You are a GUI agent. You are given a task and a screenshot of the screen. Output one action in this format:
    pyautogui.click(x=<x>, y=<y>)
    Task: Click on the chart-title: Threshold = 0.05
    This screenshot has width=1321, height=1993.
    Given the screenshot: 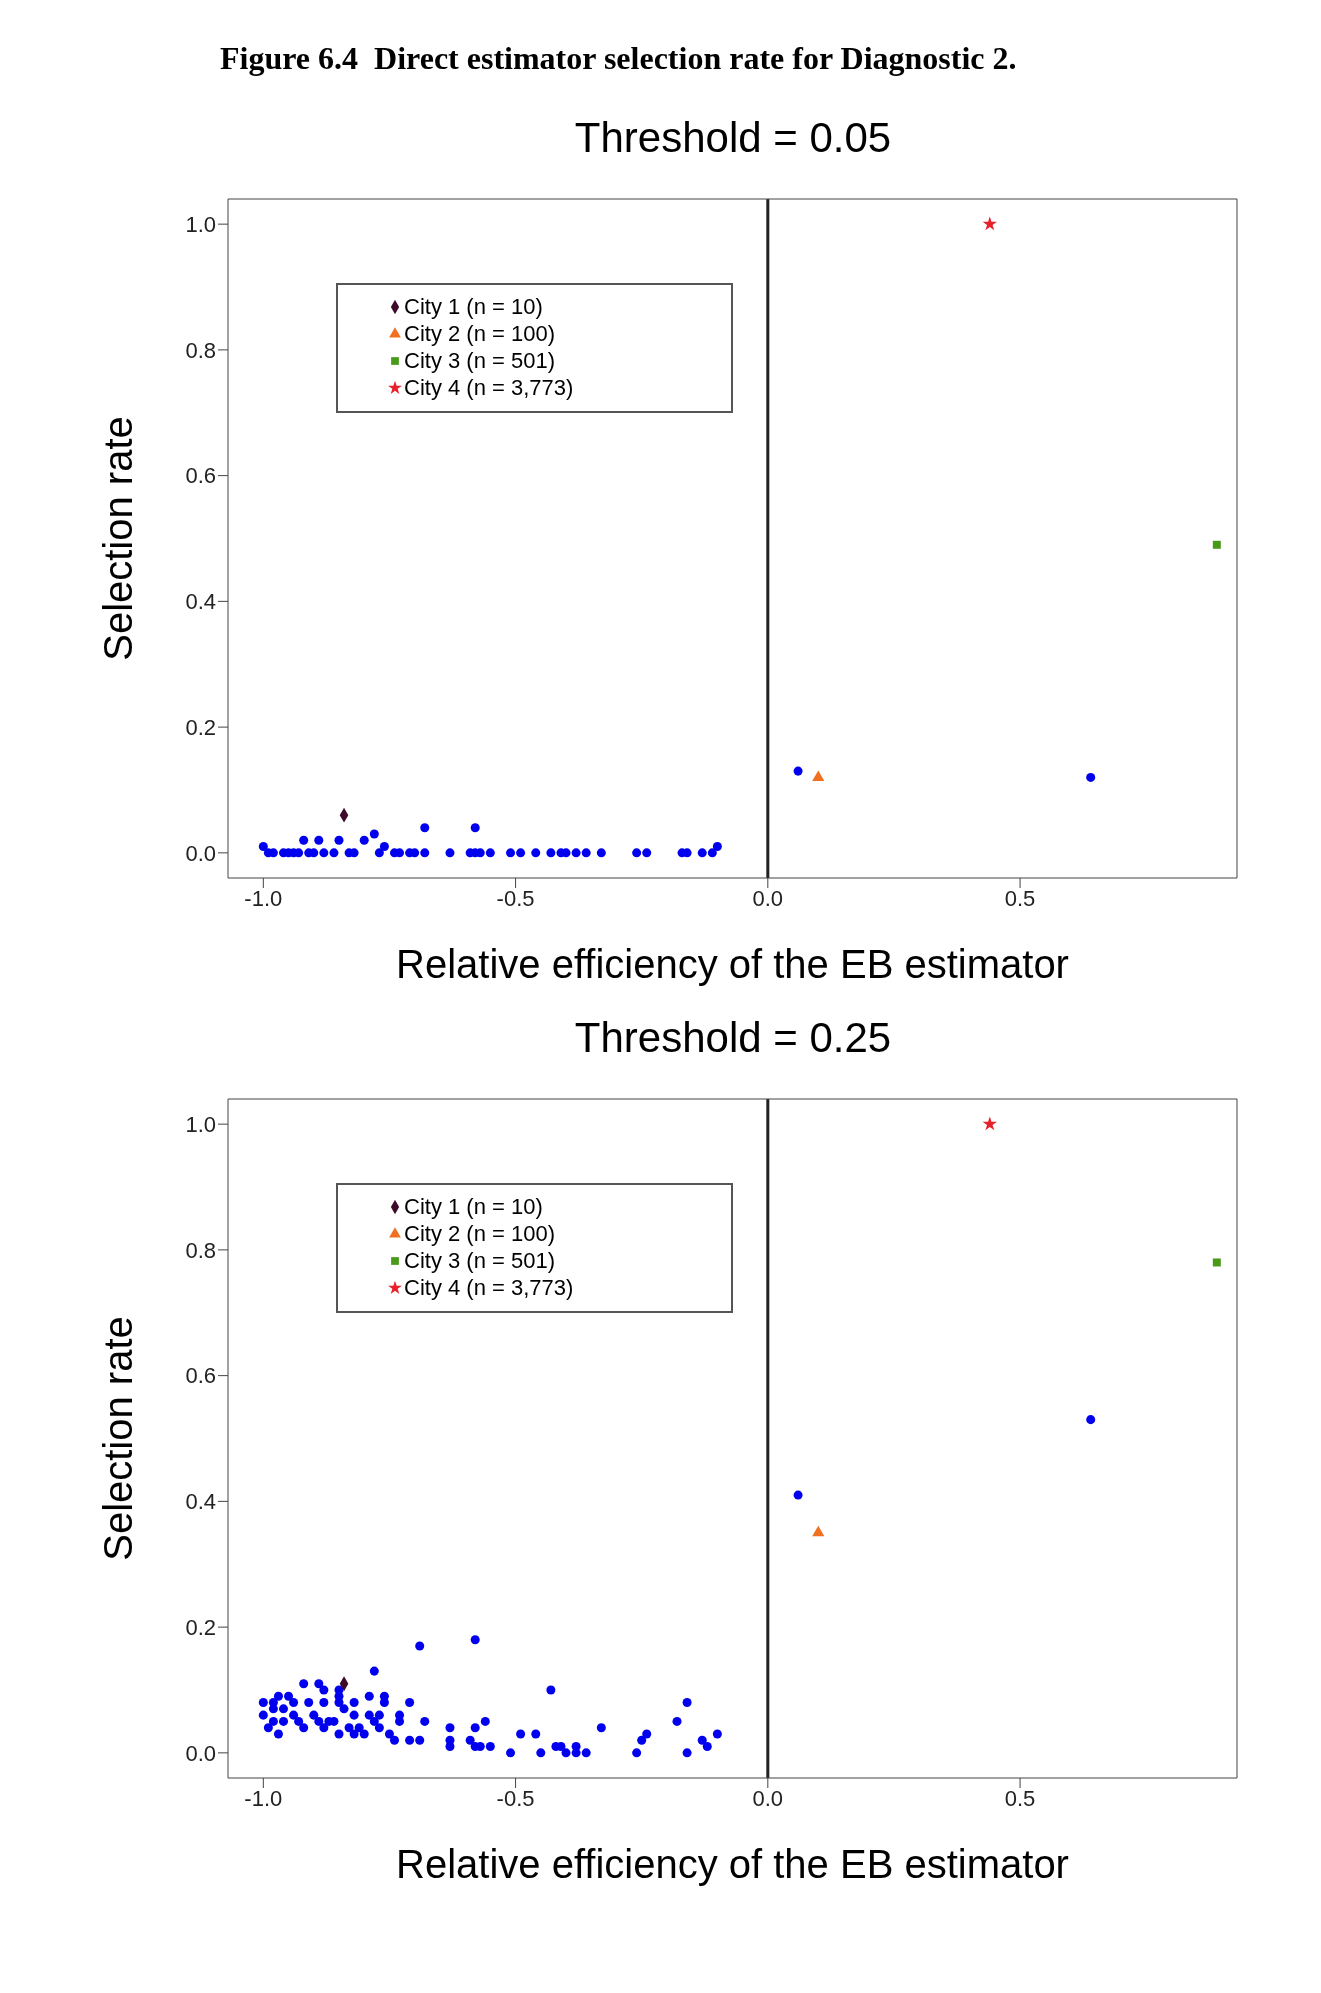 What is the action you would take?
    pyautogui.click(x=733, y=138)
    